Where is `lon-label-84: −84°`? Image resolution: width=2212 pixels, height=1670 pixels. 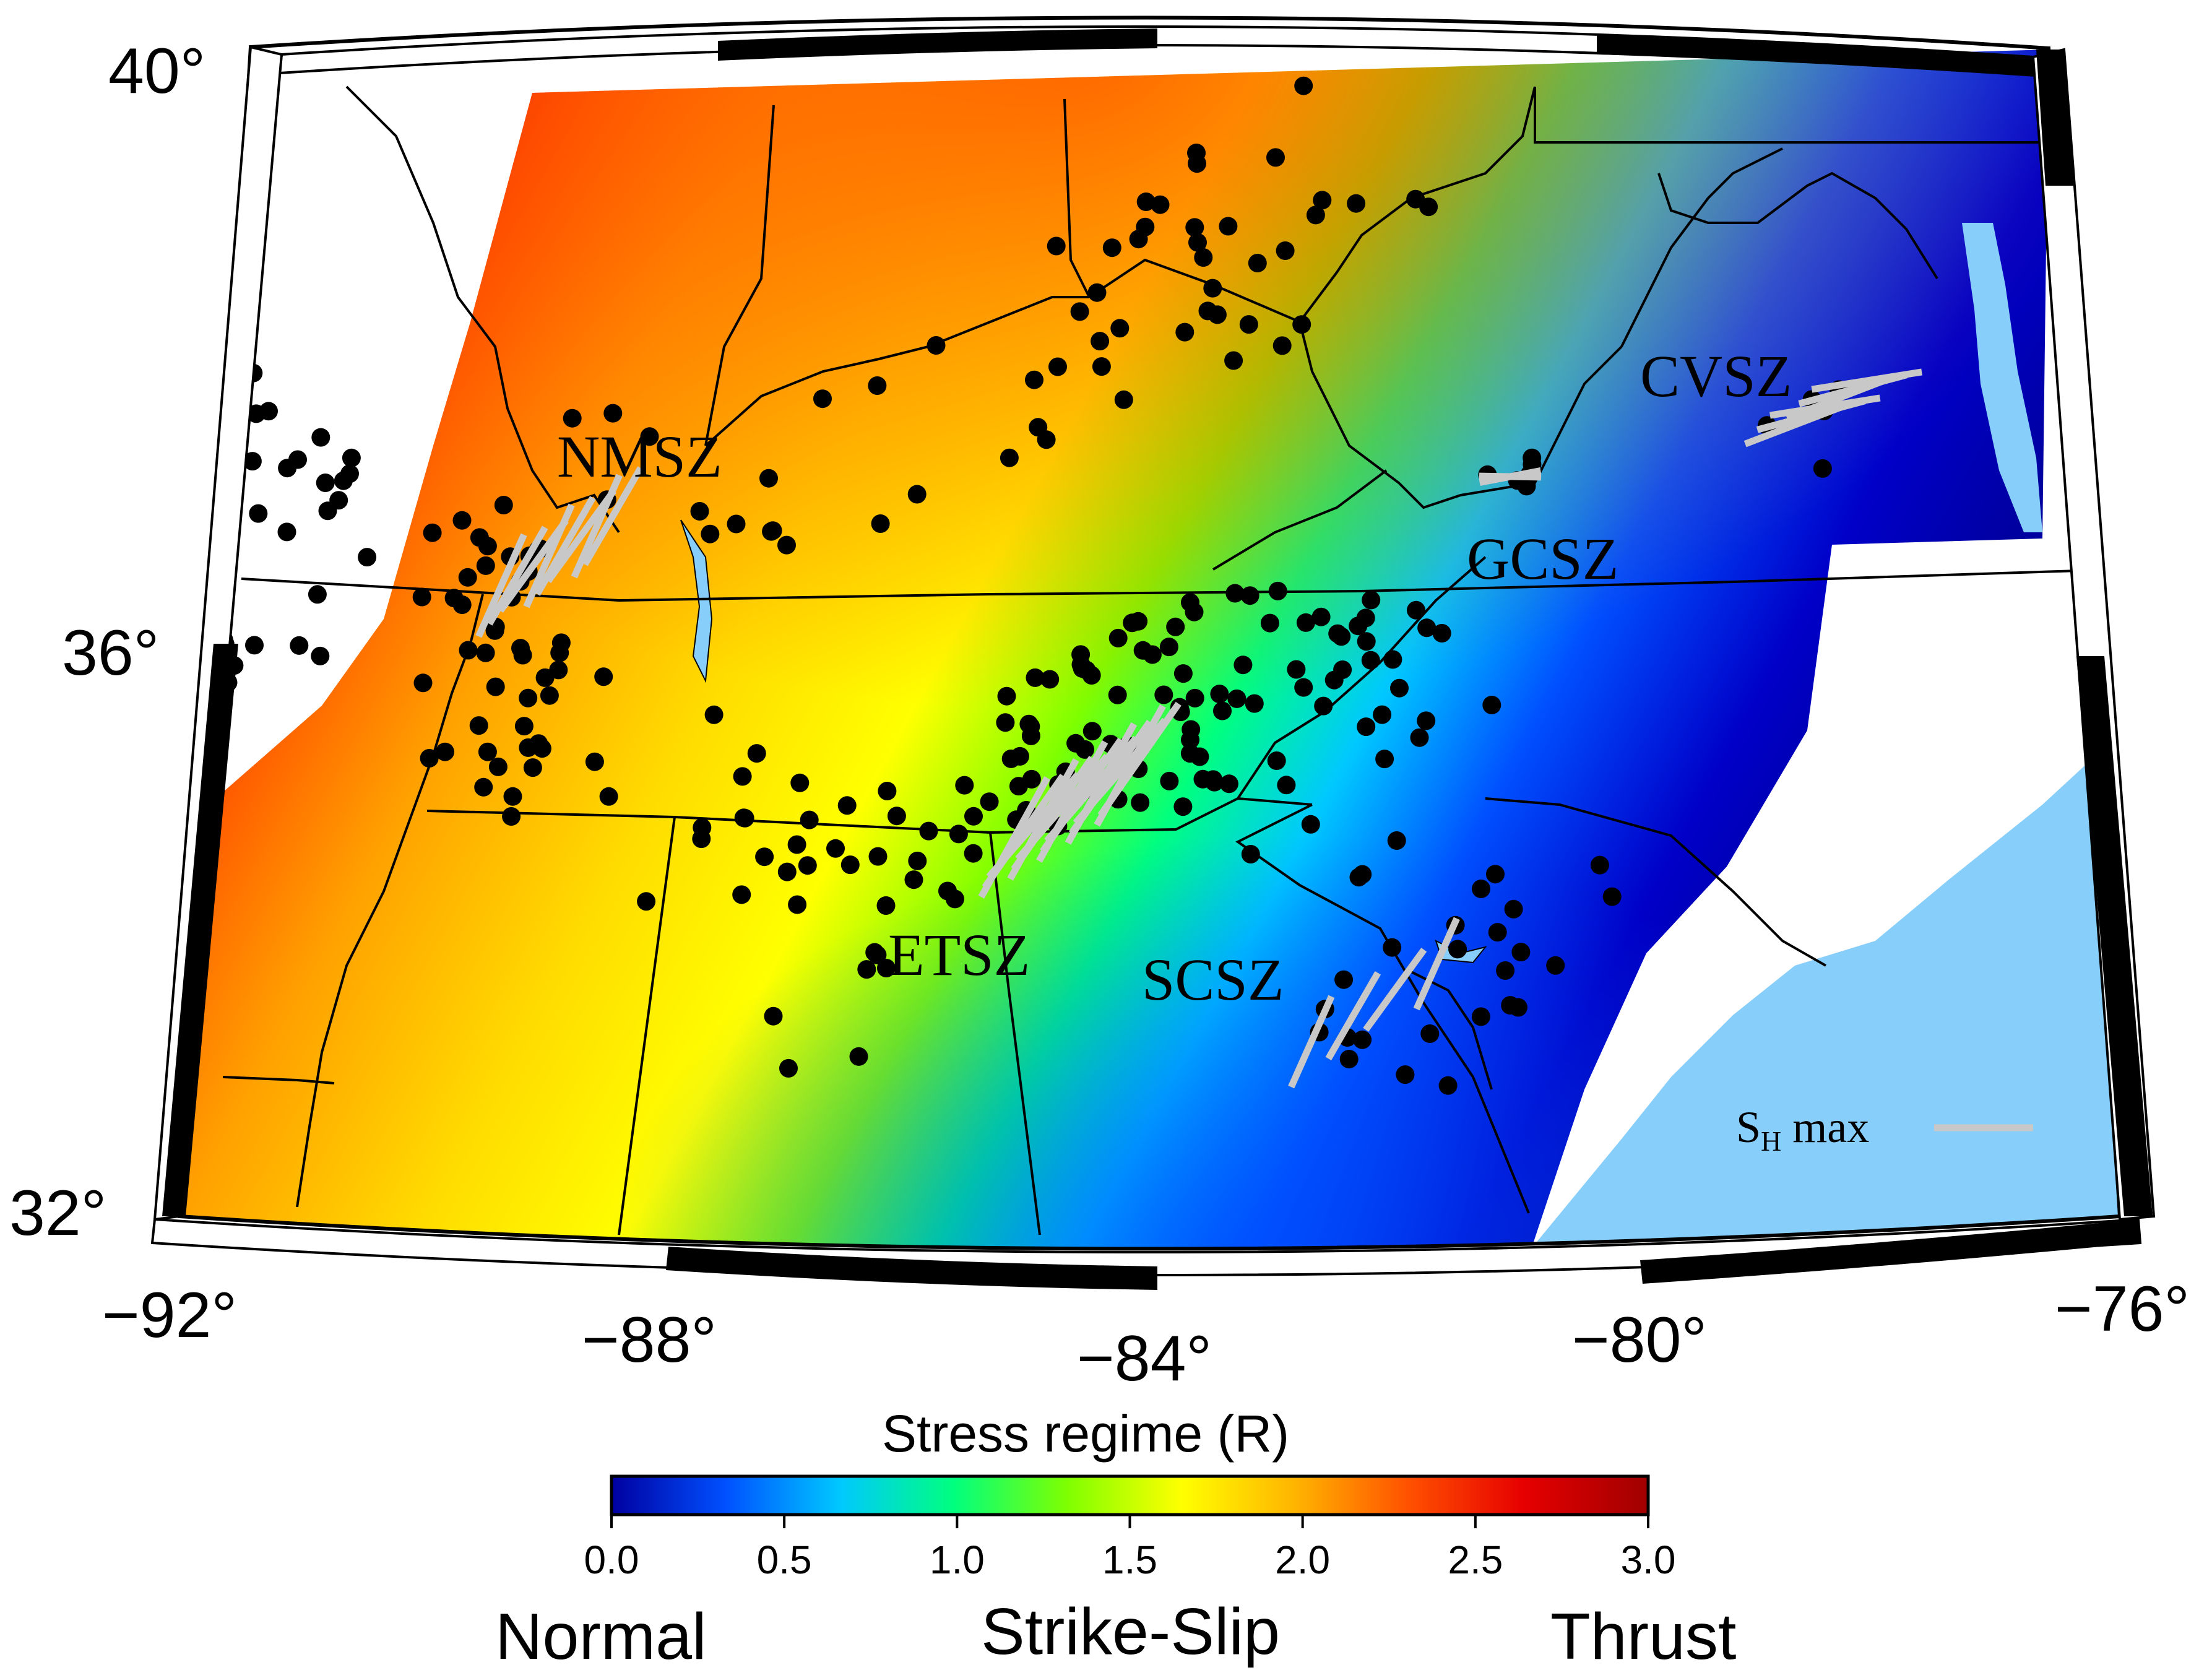 lon-label-84: −84° is located at coordinates (1144, 1359).